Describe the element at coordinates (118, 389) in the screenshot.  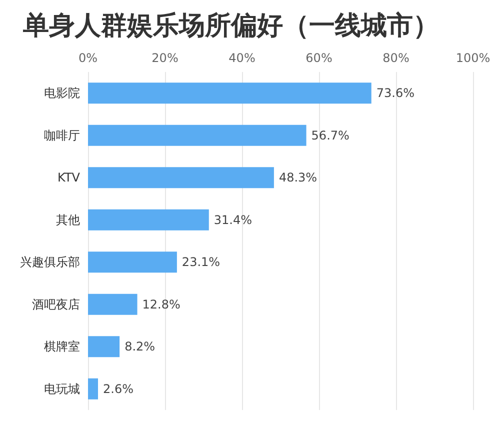
I see `data-label: 2.6%` at that location.